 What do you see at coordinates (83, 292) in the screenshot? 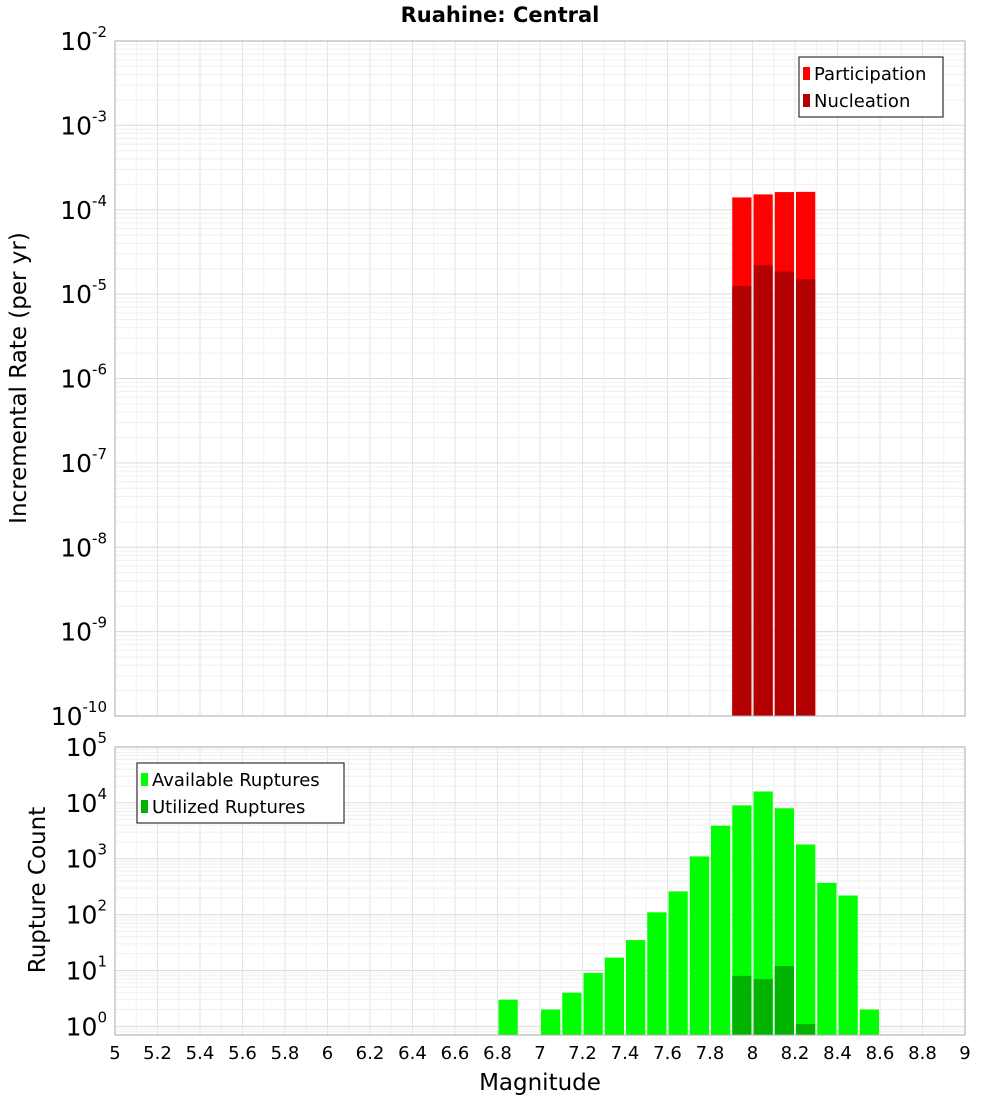
I see `y-tick-label: 10⁻⁵` at bounding box center [83, 292].